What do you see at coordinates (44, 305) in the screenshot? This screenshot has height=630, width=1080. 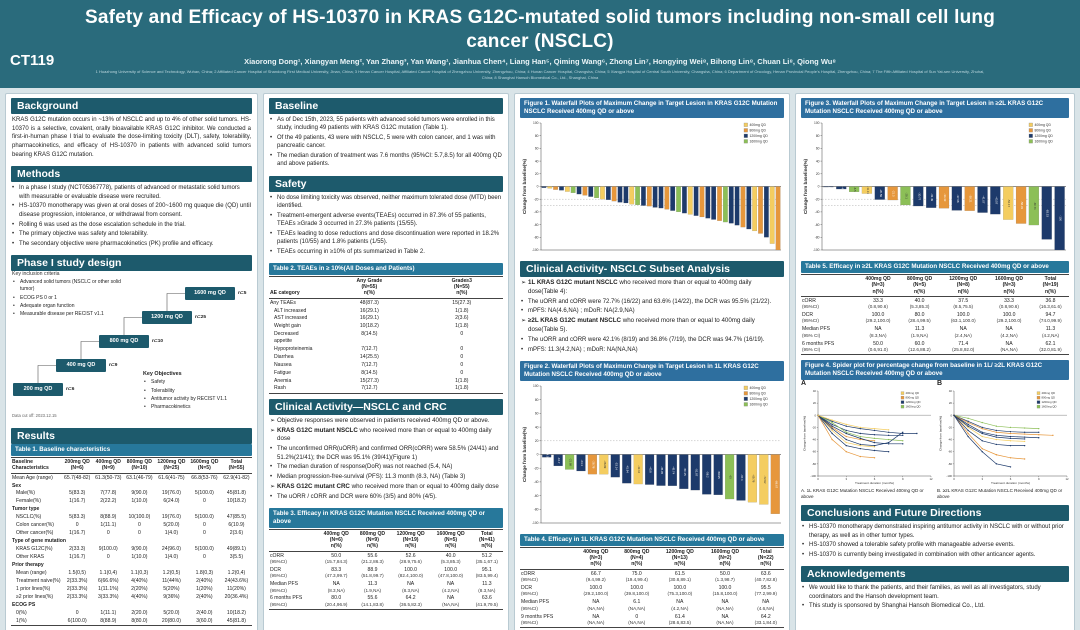 I see `list-item: • Adequate organ function` at bounding box center [44, 305].